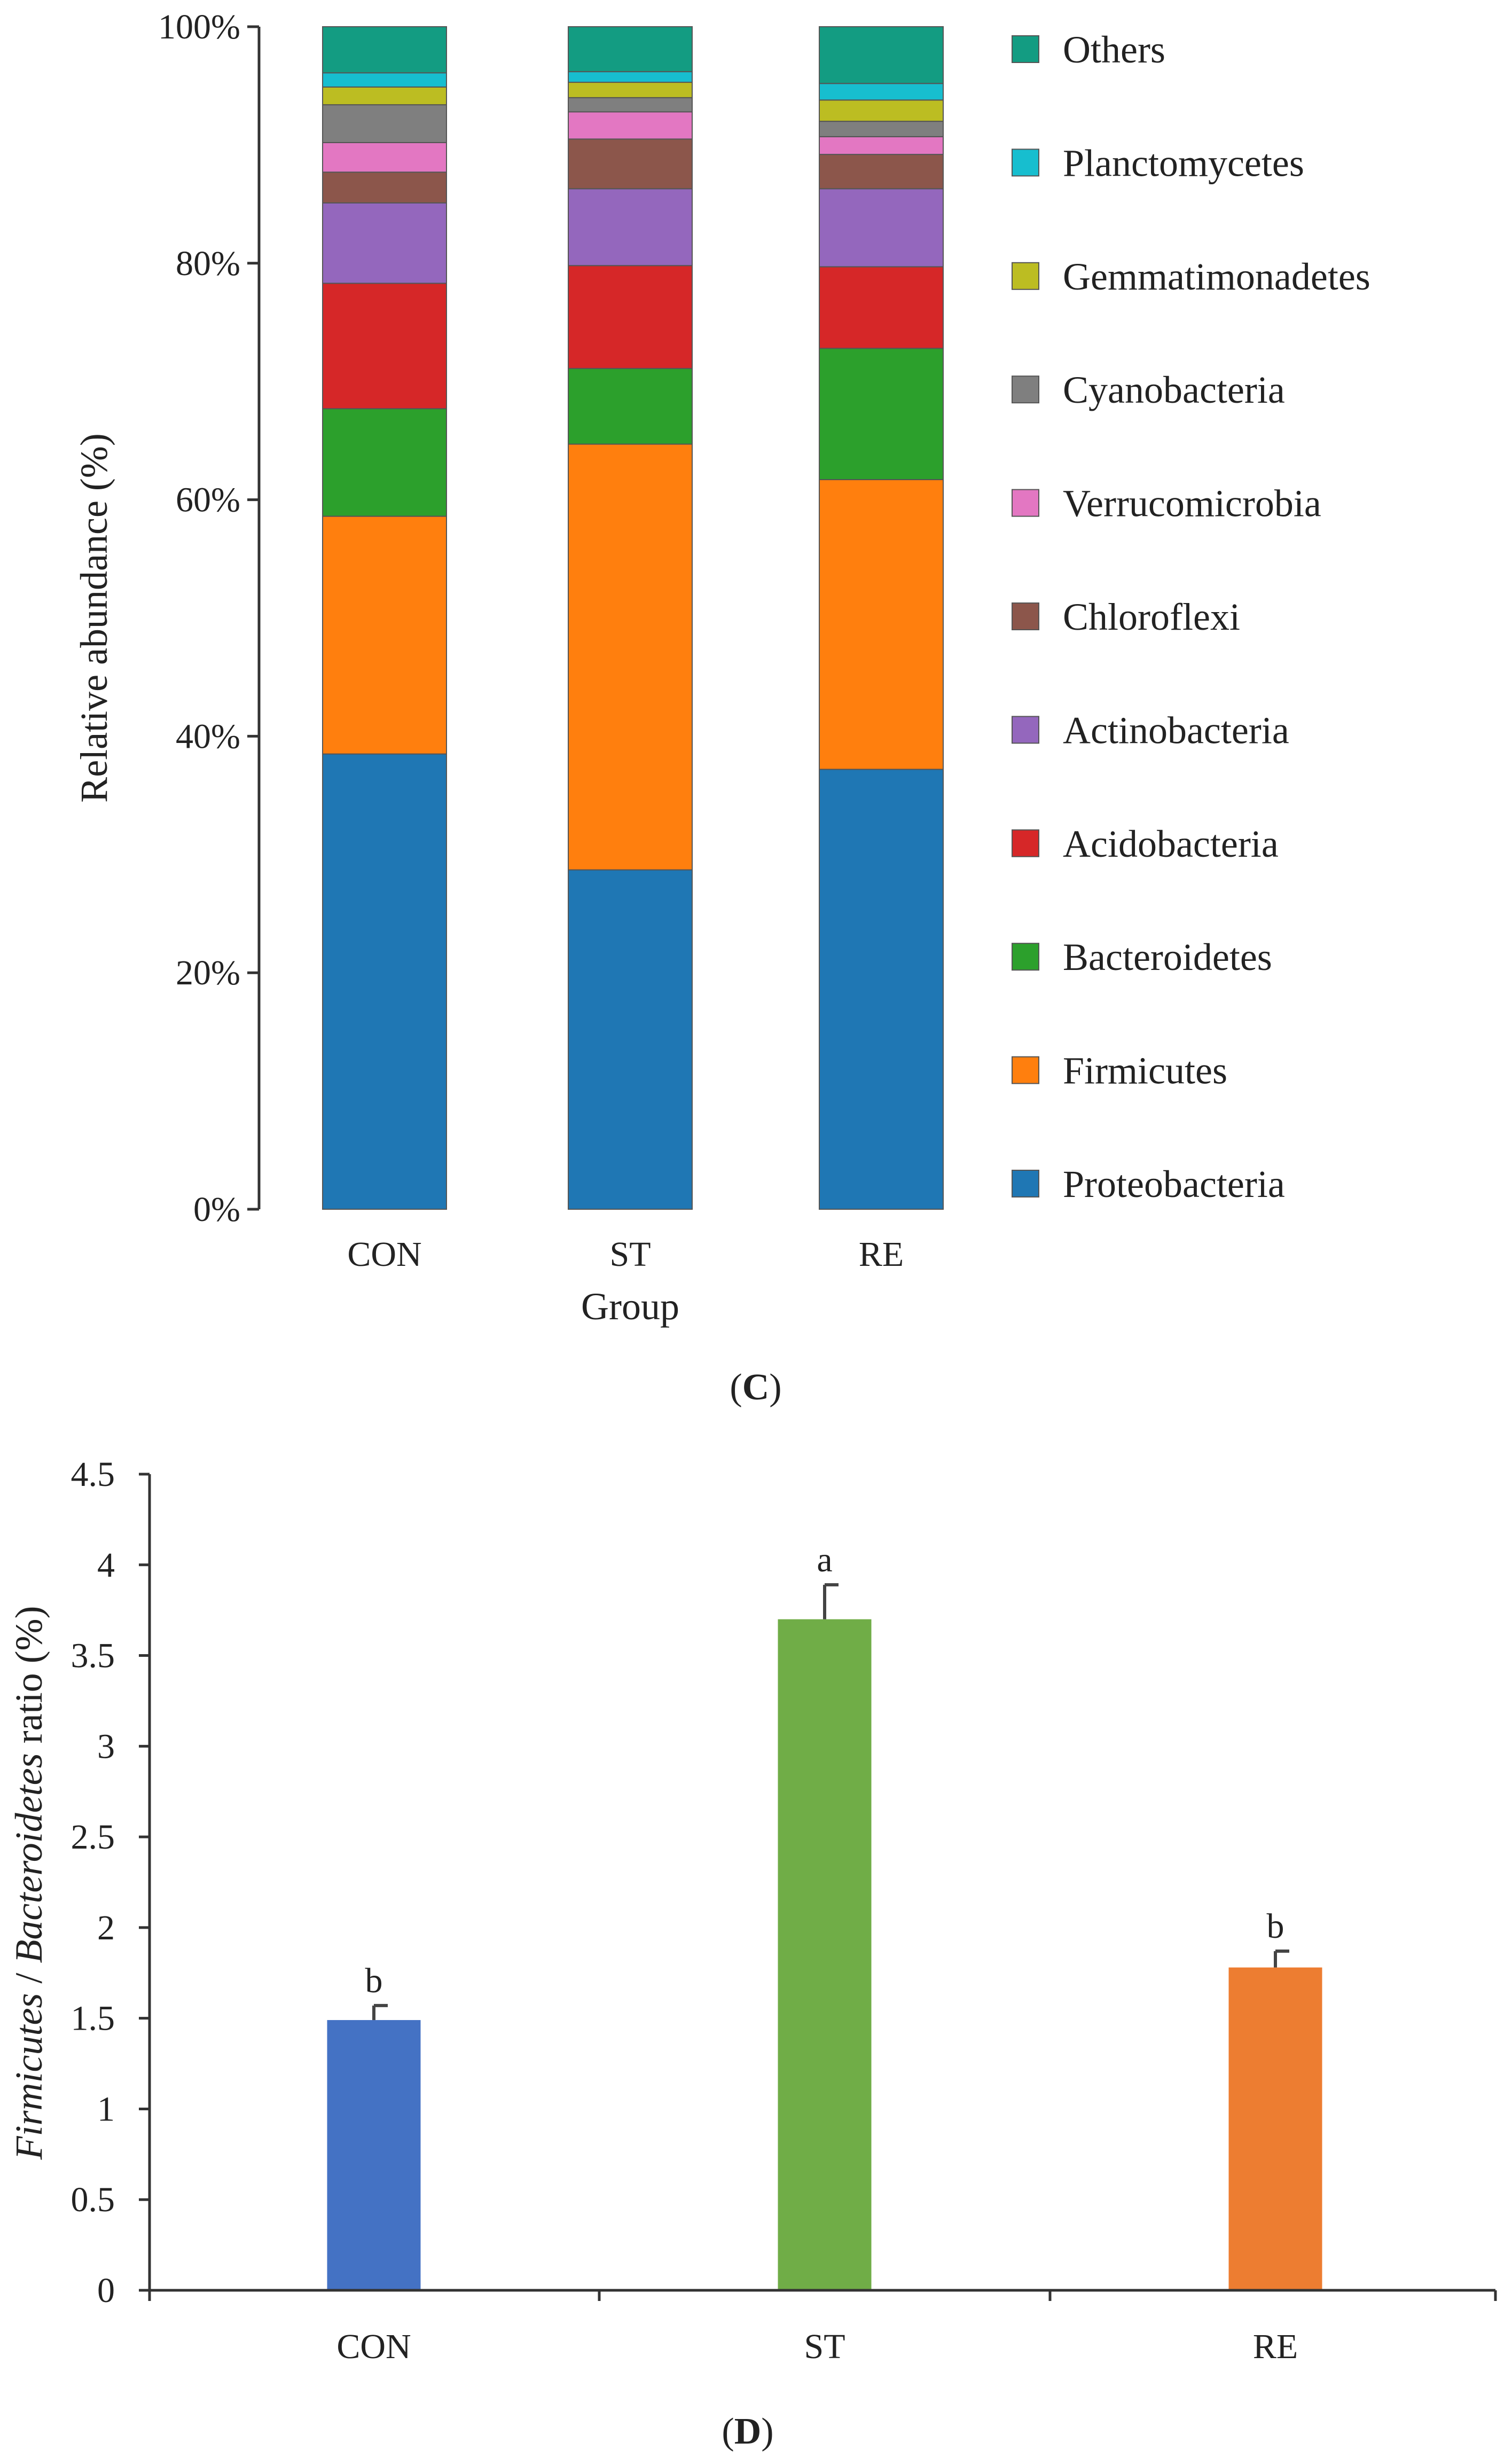  I want to click on bar-segment-con-verrucomicrobia, so click(385, 157).